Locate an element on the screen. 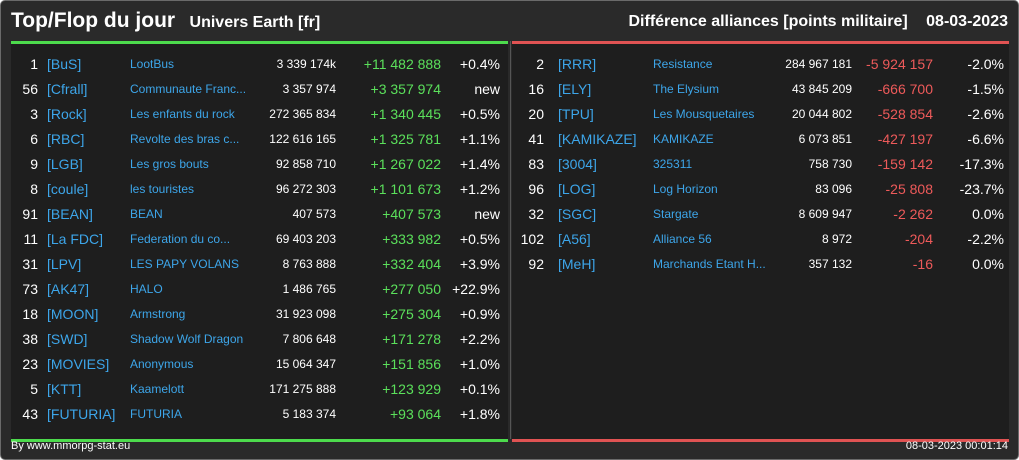 The height and width of the screenshot is (460, 1019). percent-change: -2.6% is located at coordinates (985, 114).